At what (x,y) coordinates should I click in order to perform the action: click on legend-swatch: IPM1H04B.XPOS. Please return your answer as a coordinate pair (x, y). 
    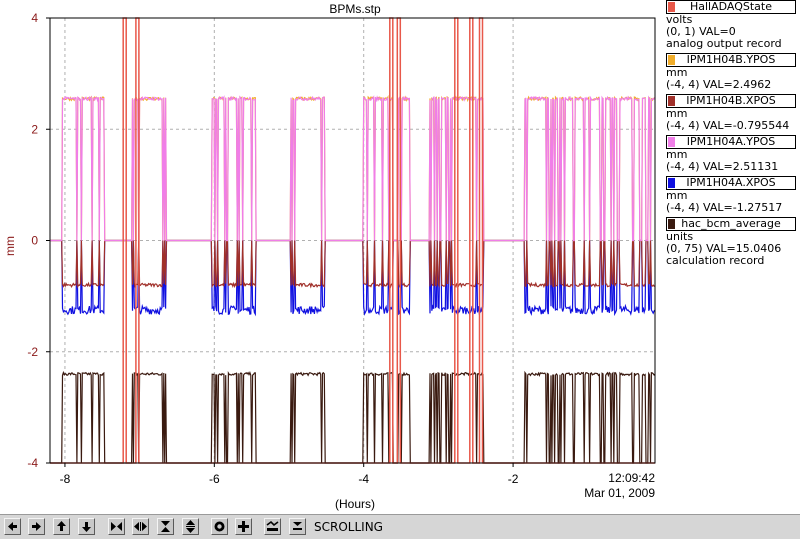
    Looking at the image, I should click on (731, 101).